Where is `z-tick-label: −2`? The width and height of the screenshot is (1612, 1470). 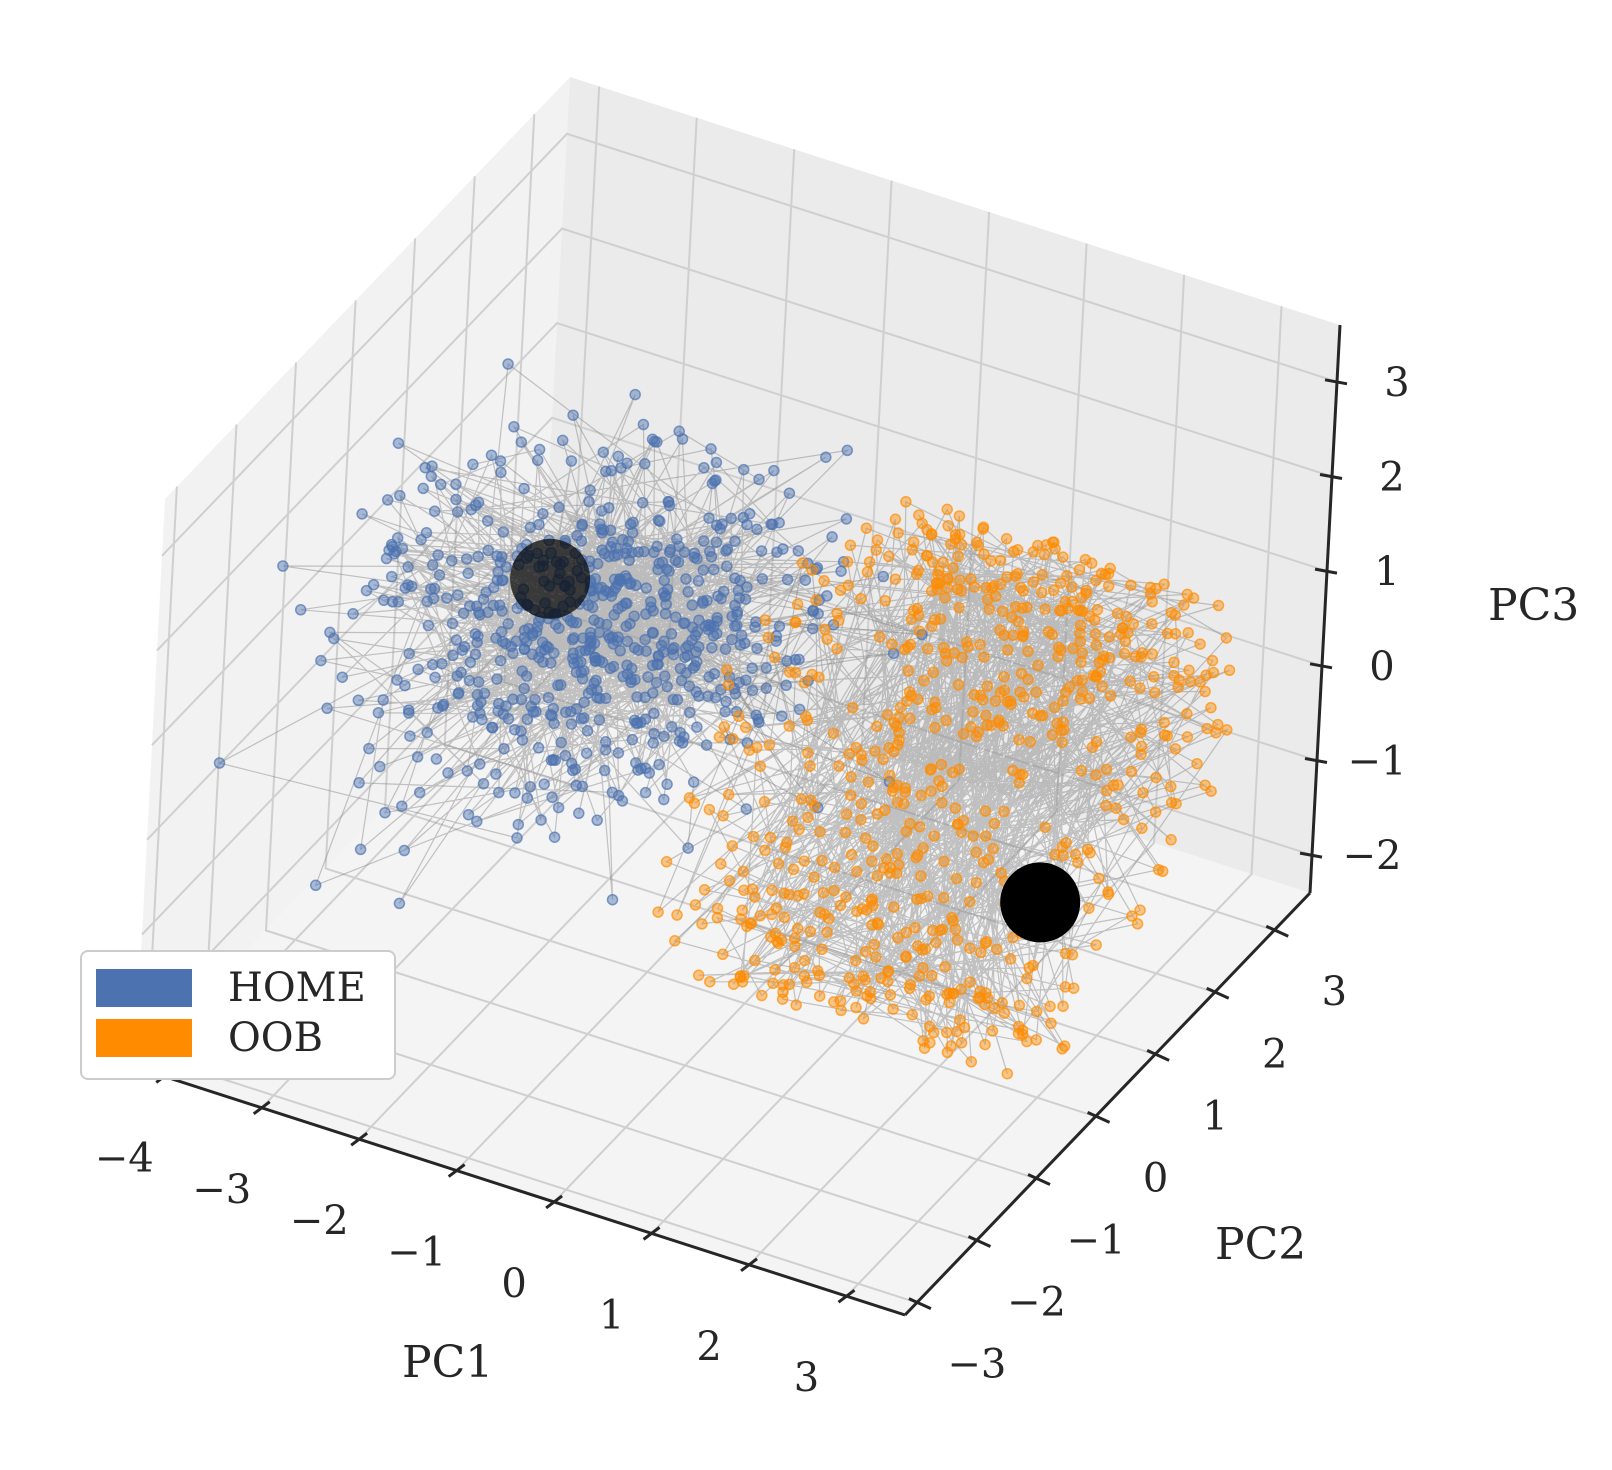
z-tick-label: −2 is located at coordinates (1372, 856).